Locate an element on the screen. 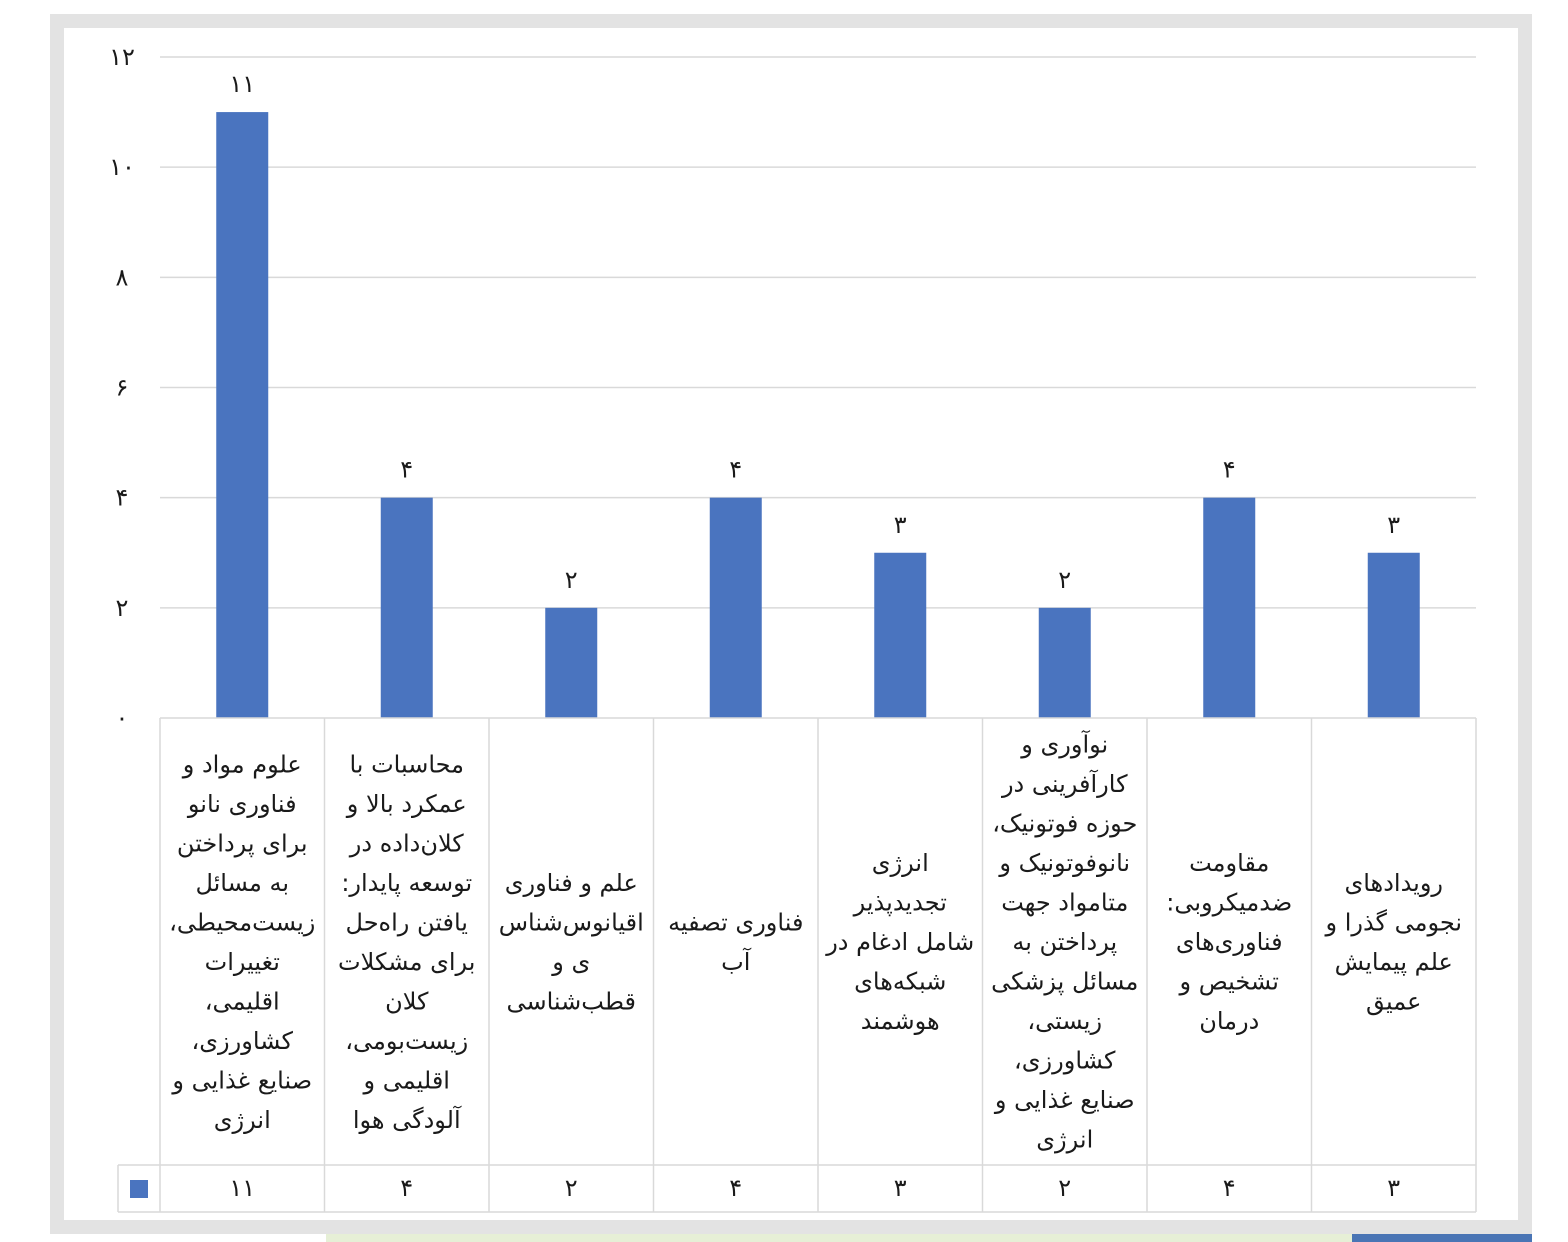 The image size is (1568, 1242). category-label: رویدادهای نجومی گذرا و علم پیمایش عمیق is located at coordinates (1393, 942).